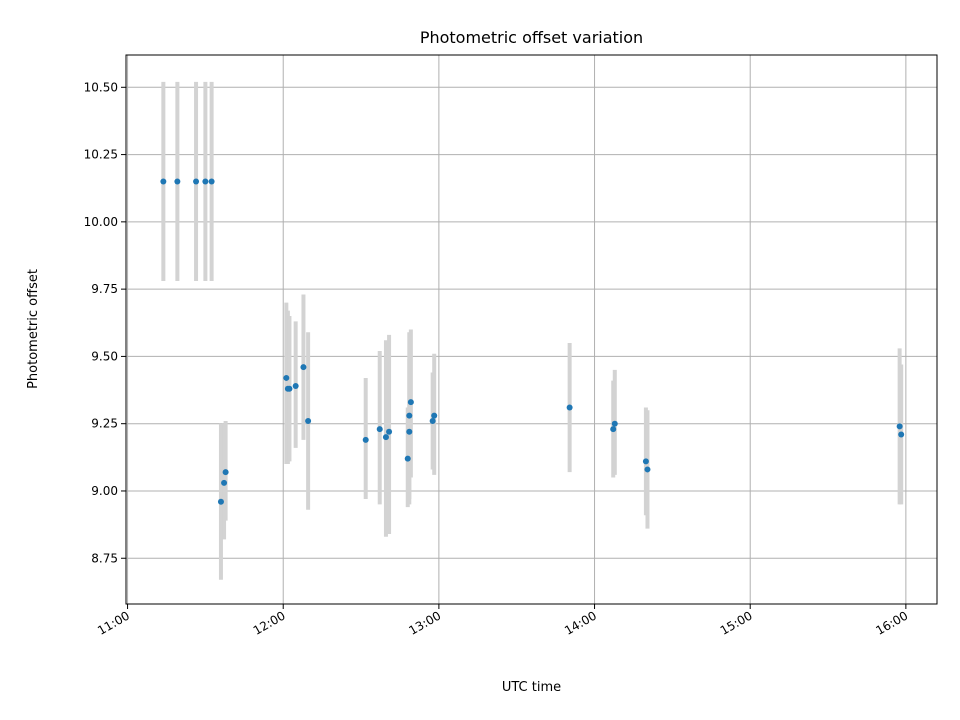 The width and height of the screenshot is (960, 720). What do you see at coordinates (101, 222) in the screenshot?
I see `y-tick-label: 10.00` at bounding box center [101, 222].